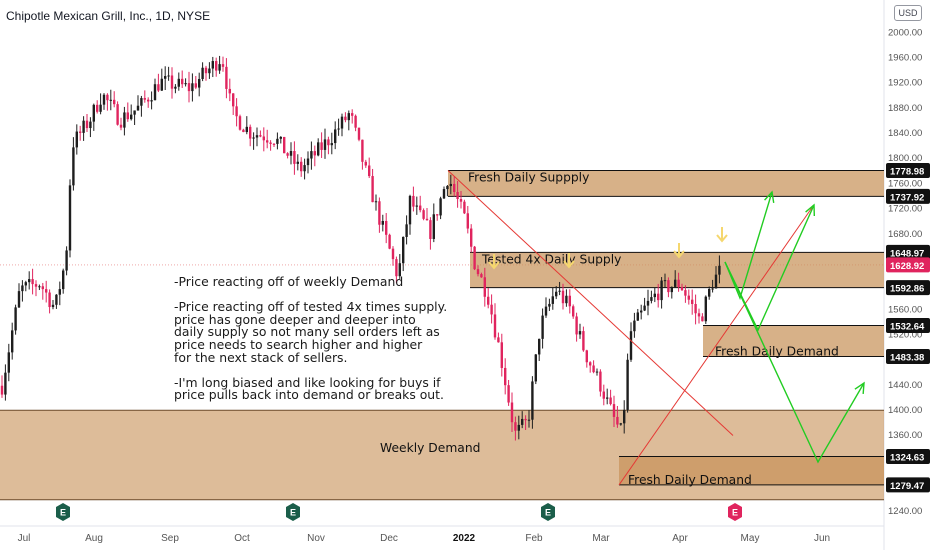 The image size is (932, 550). I want to click on zone-label: Fresh Daily Demand, so click(777, 352).